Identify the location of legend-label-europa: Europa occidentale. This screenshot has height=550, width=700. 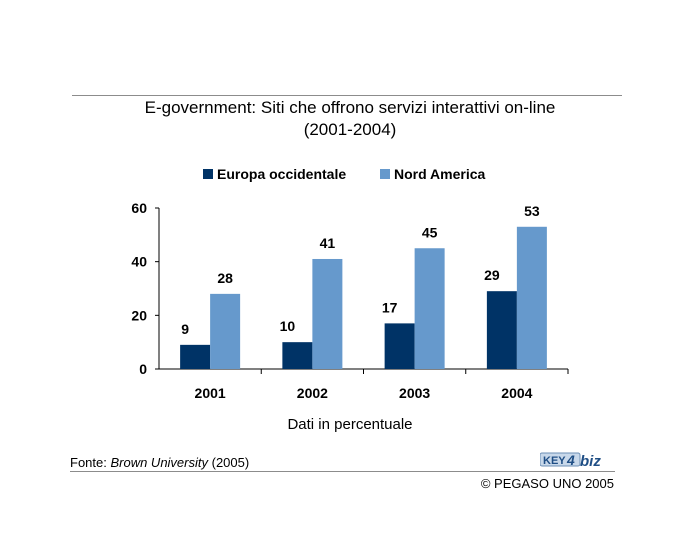
(282, 174).